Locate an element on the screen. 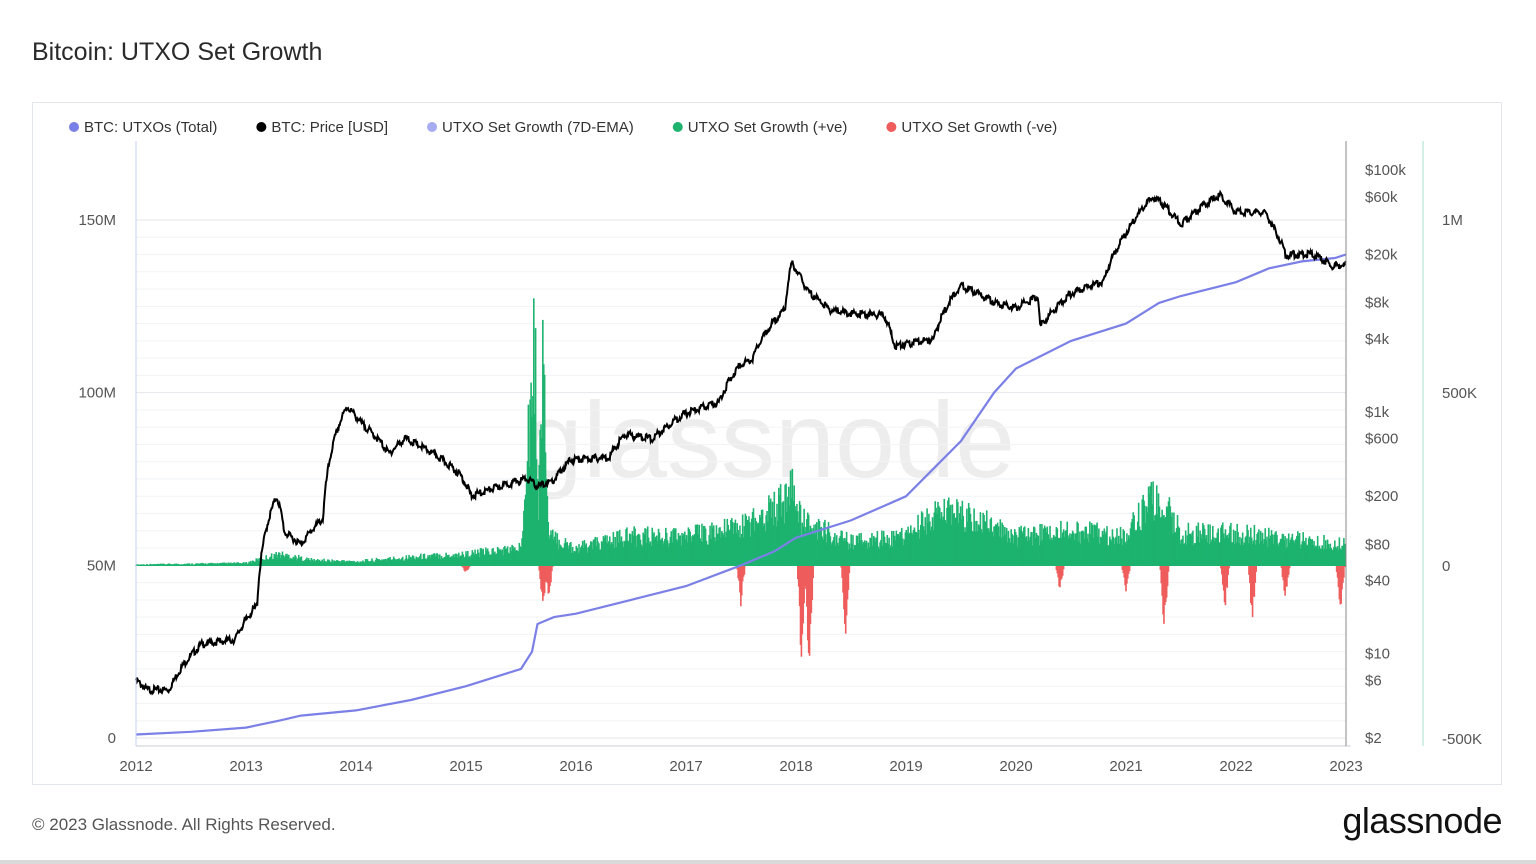 Image resolution: width=1536 pixels, height=864 pixels. y-right-tick-label: 0 is located at coordinates (1446, 566).